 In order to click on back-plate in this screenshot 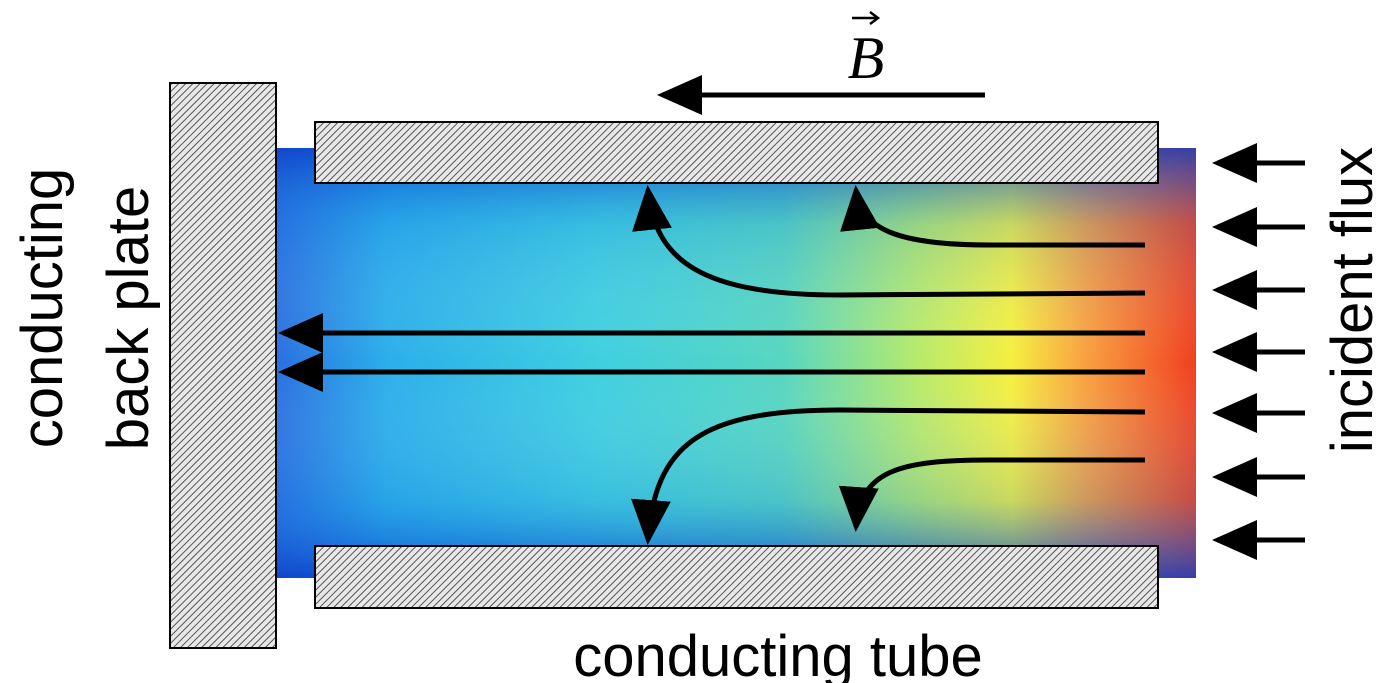, I will do `click(223, 365)`.